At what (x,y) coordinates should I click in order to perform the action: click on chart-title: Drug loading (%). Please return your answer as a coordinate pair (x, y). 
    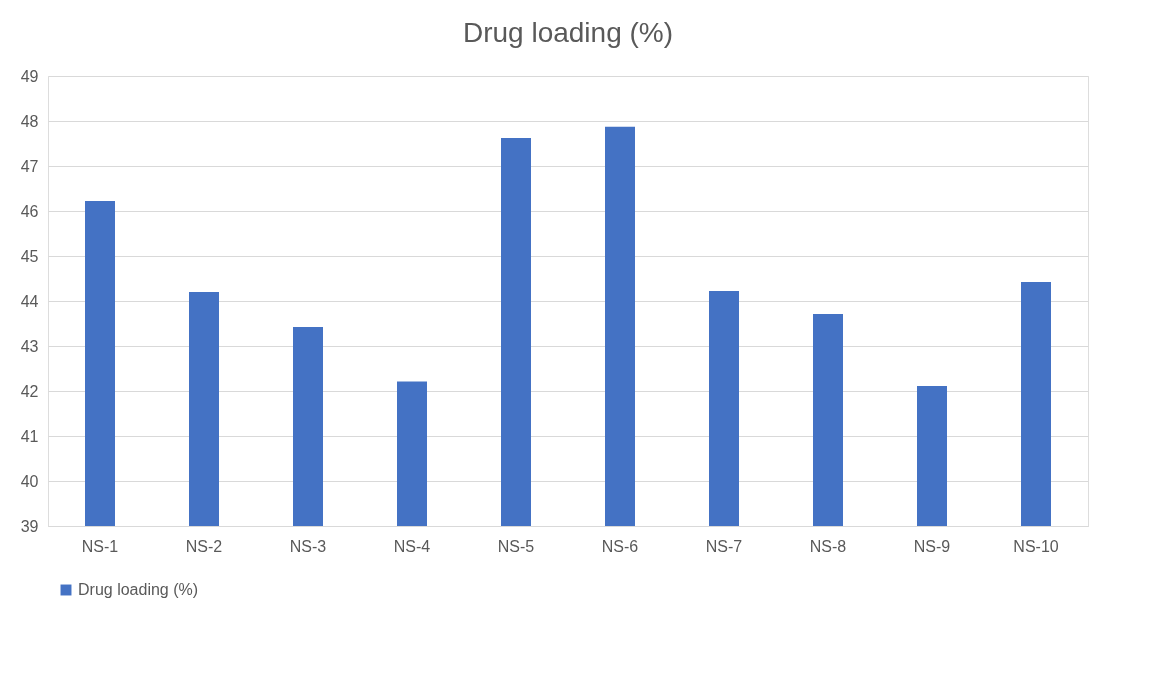
    Looking at the image, I should click on (568, 32).